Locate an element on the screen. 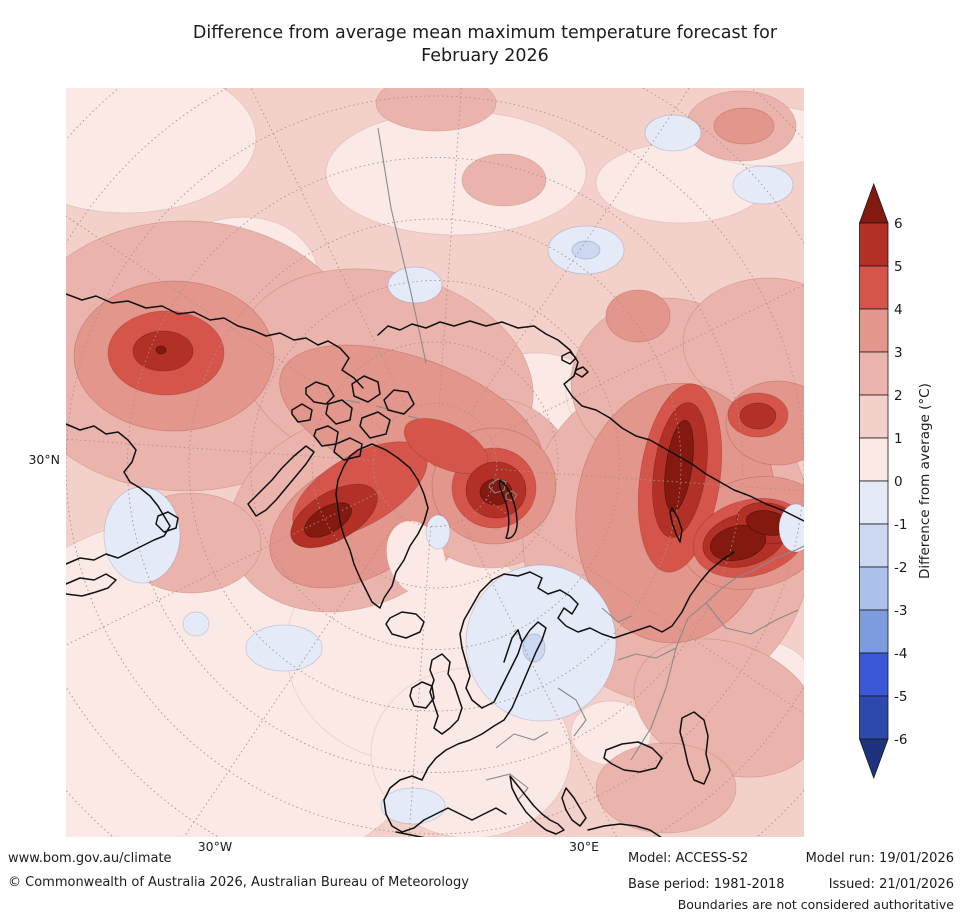  island-ireland is located at coordinates (422, 695).